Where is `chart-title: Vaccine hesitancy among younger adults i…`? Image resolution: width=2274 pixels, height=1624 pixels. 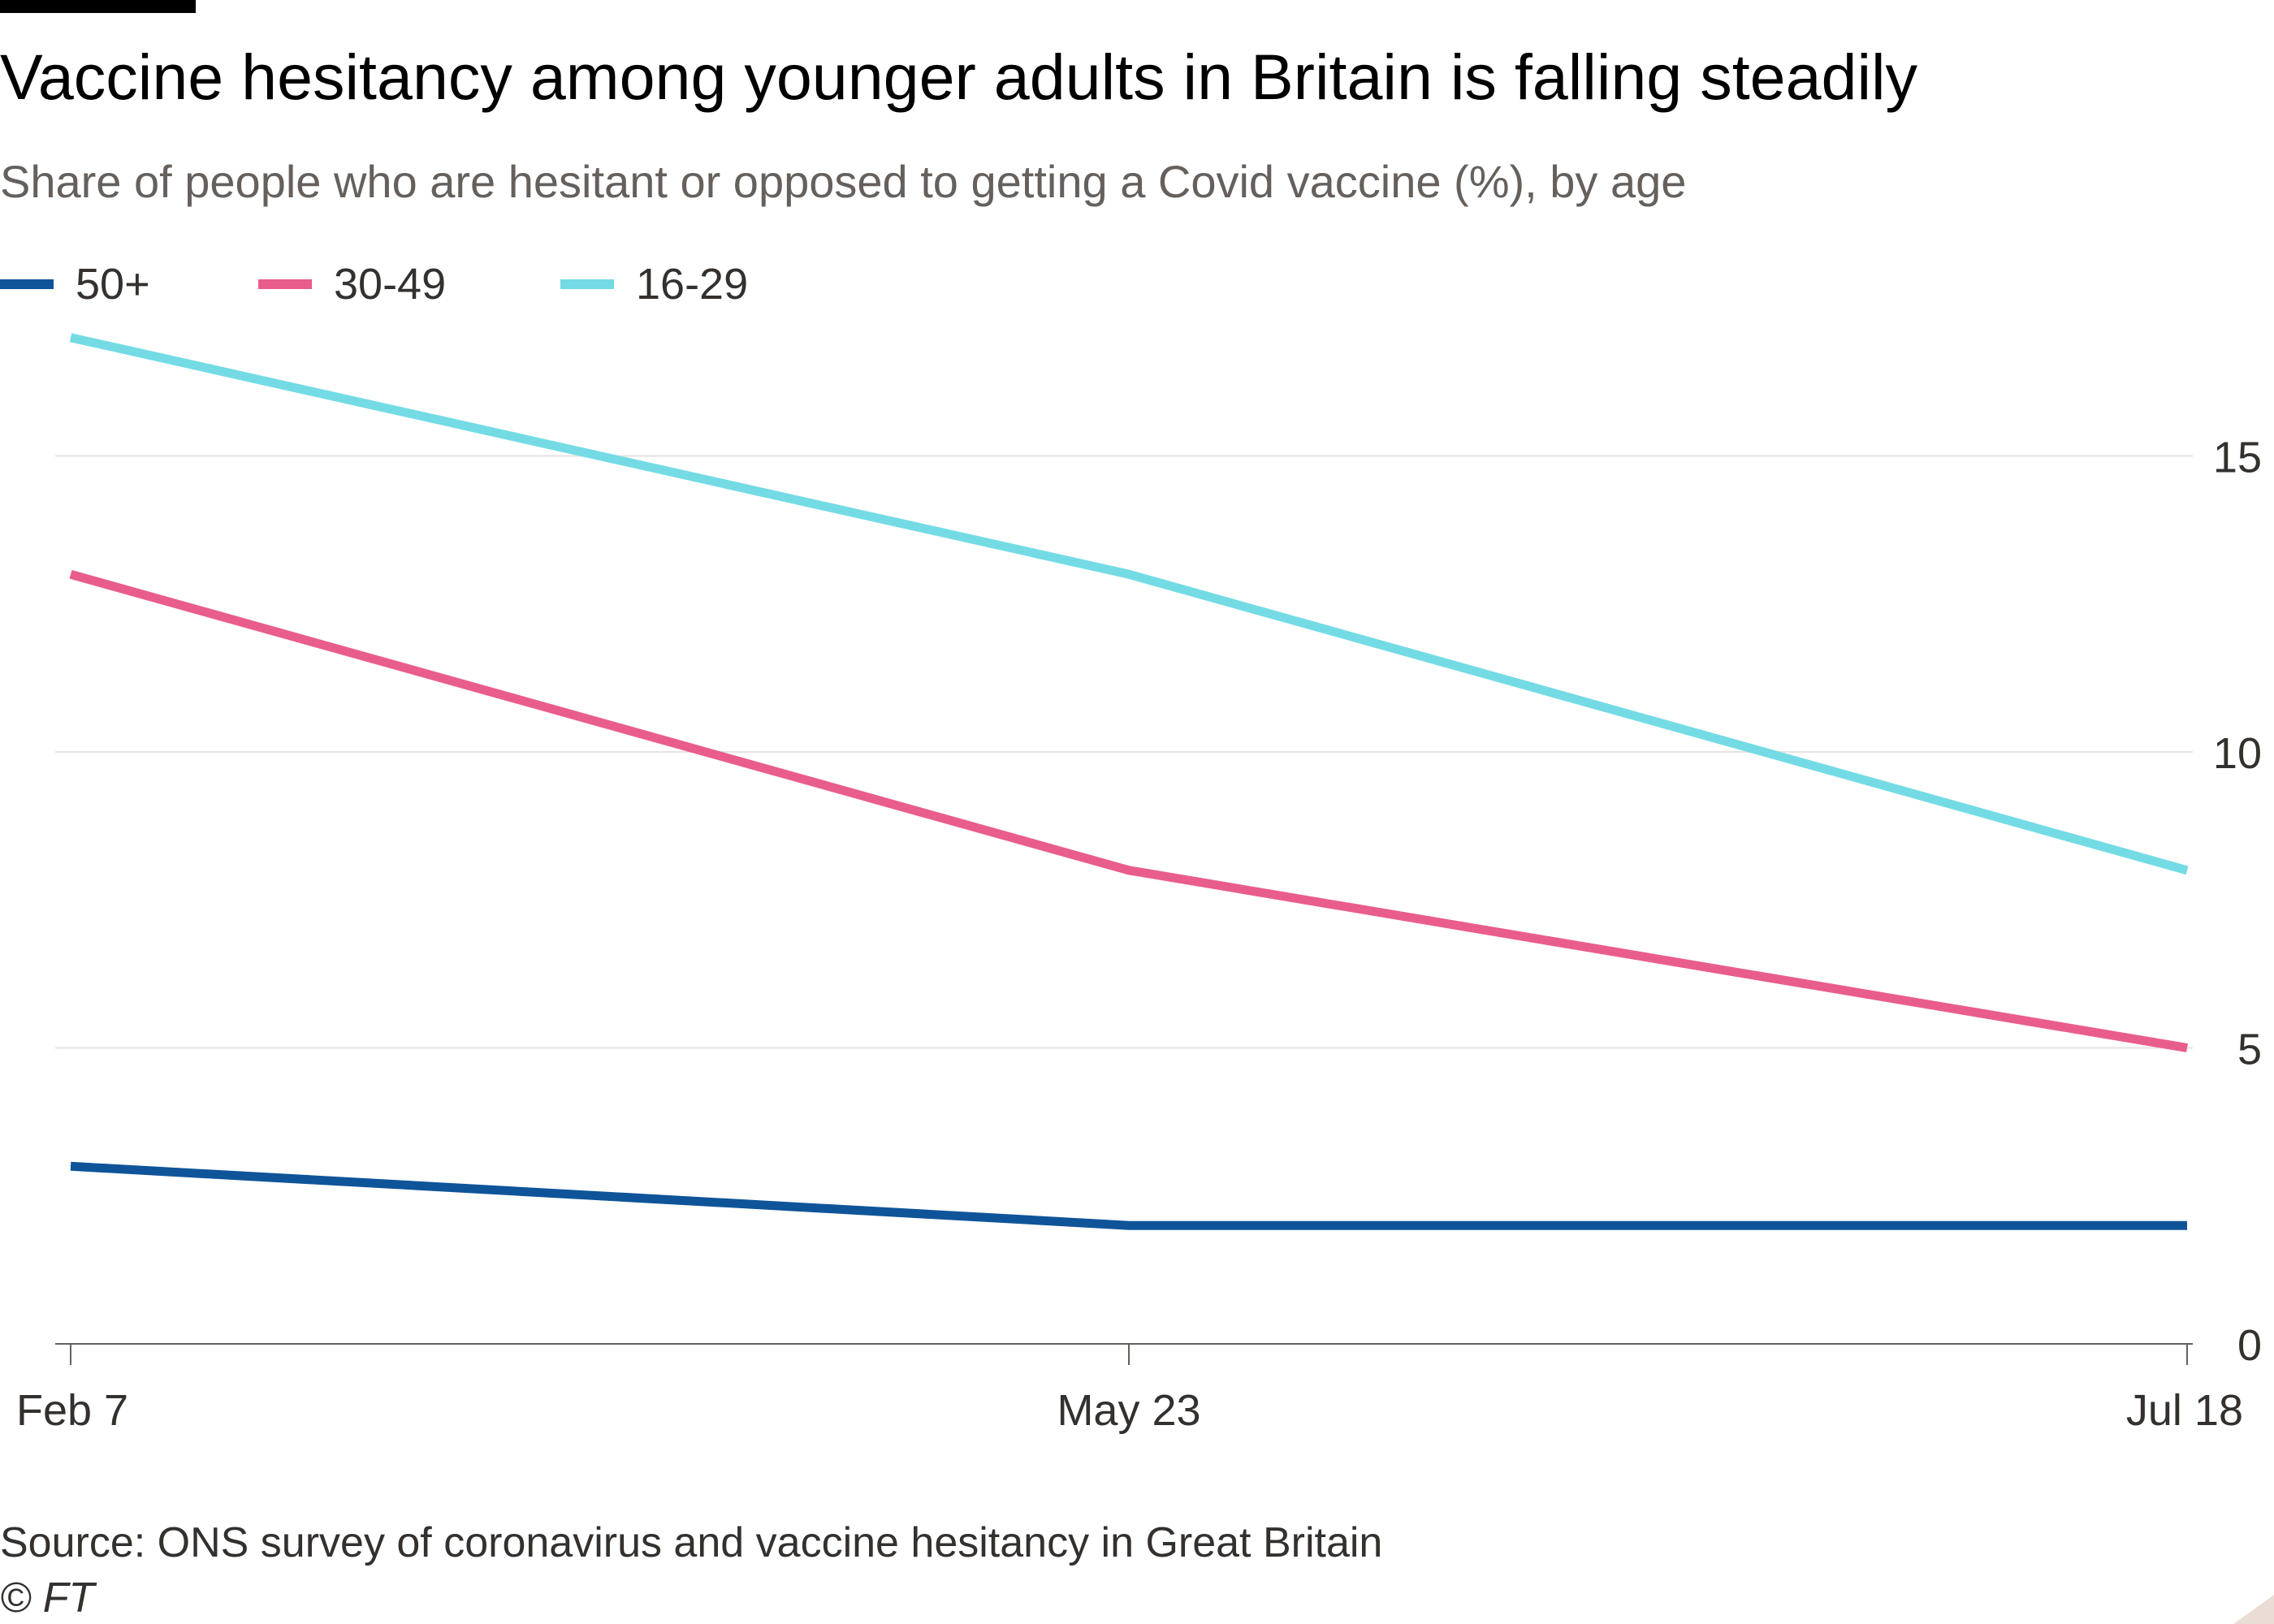 chart-title: Vaccine hesitancy among younger adults i… is located at coordinates (959, 77).